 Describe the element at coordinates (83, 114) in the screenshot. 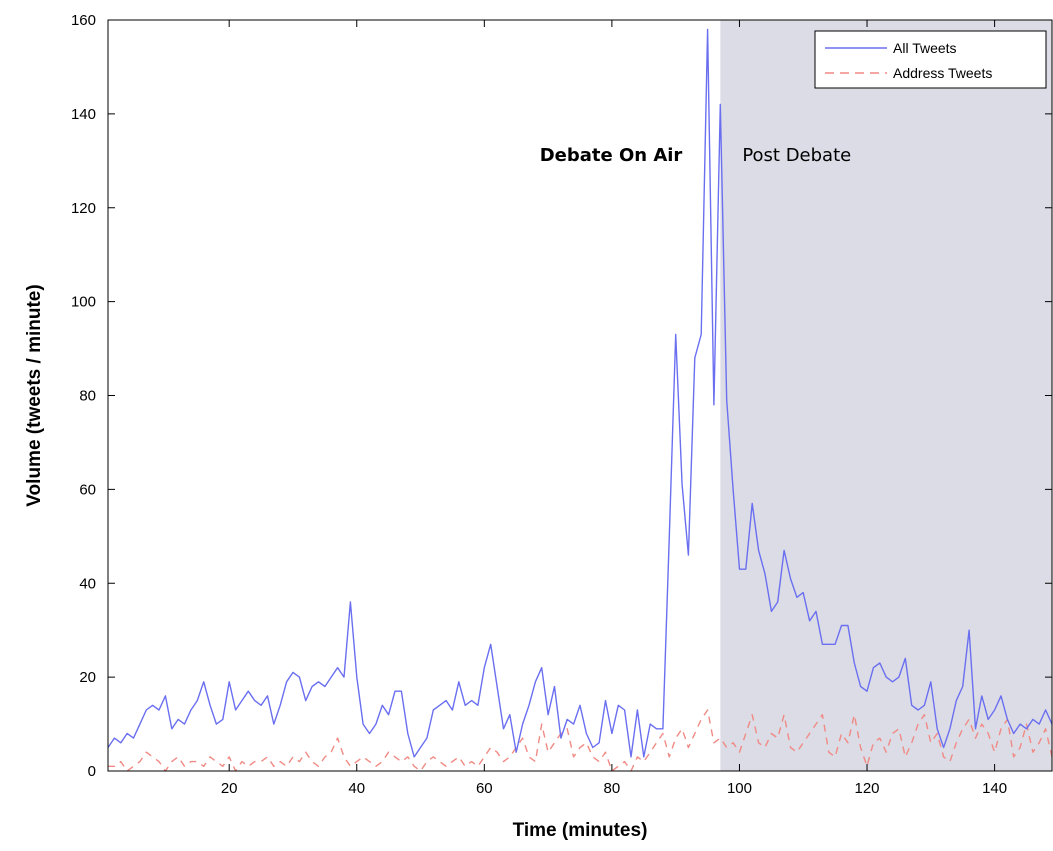

I see `y-tick-label: 140` at that location.